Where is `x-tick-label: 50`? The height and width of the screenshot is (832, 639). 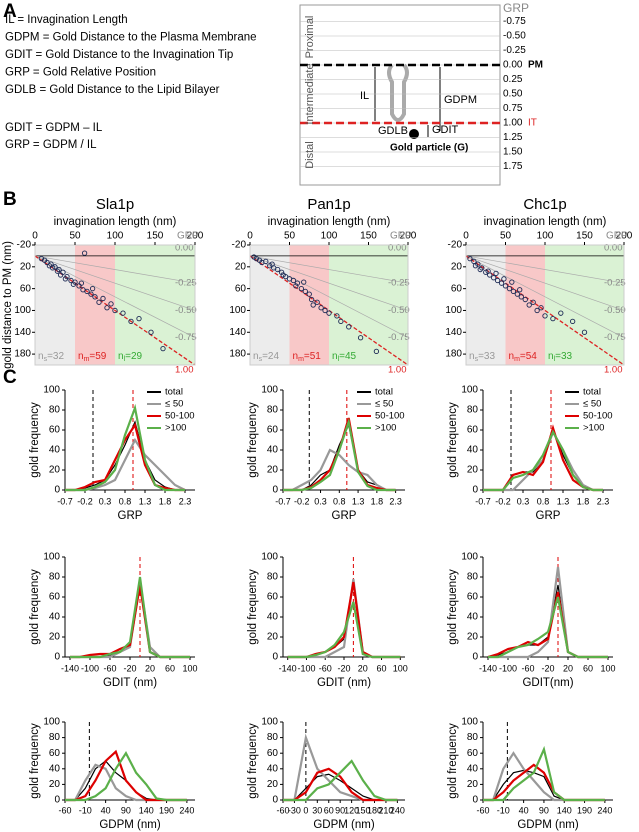
x-tick-label: 50 is located at coordinates (506, 236).